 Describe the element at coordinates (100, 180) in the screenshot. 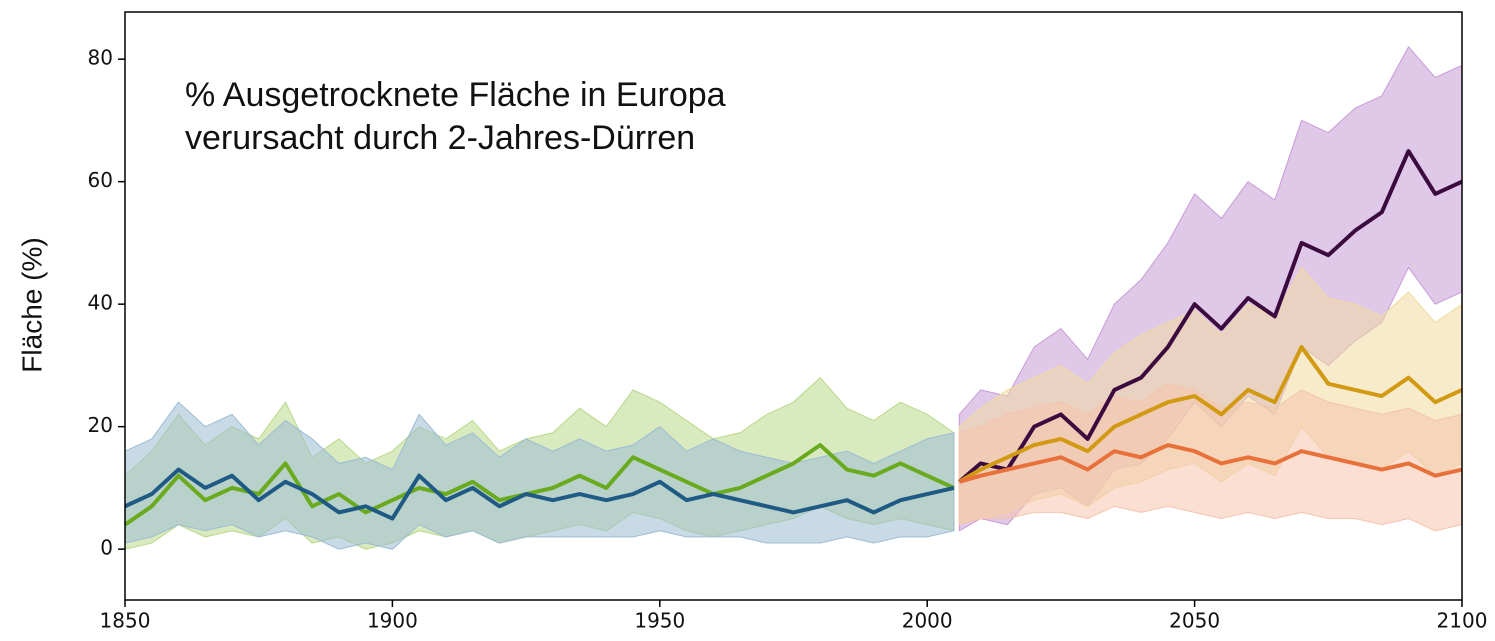

I see `y-tick-label: 60` at that location.